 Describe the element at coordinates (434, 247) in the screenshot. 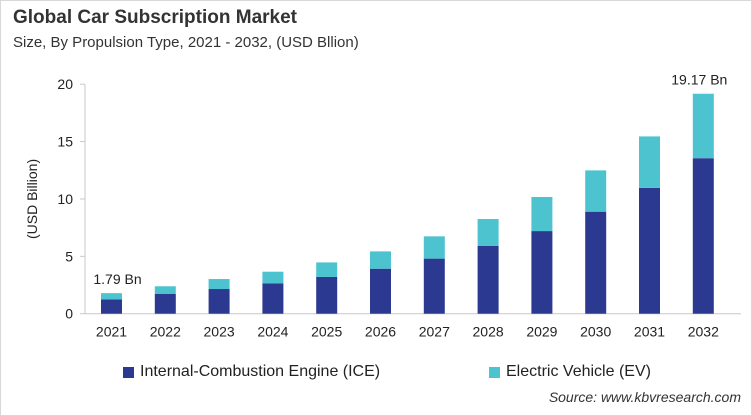

I see `bar-ev-2027` at that location.